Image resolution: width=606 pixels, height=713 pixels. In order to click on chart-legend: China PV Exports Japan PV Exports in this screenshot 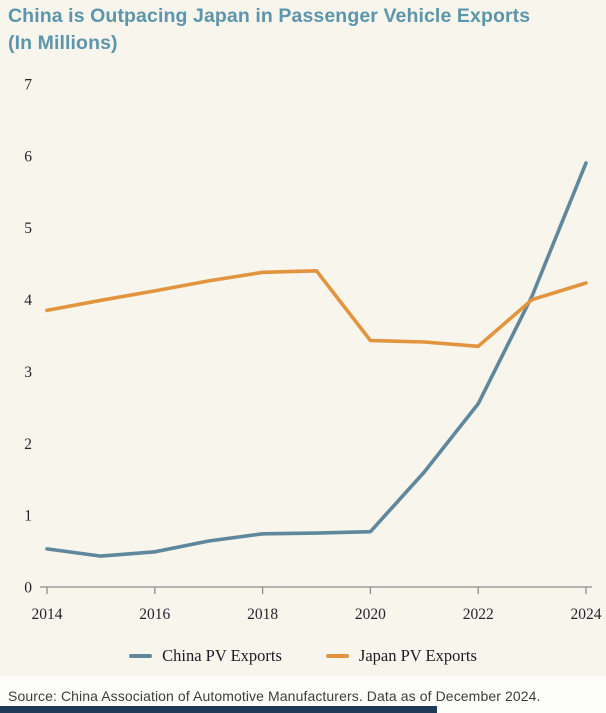, I will do `click(303, 656)`.